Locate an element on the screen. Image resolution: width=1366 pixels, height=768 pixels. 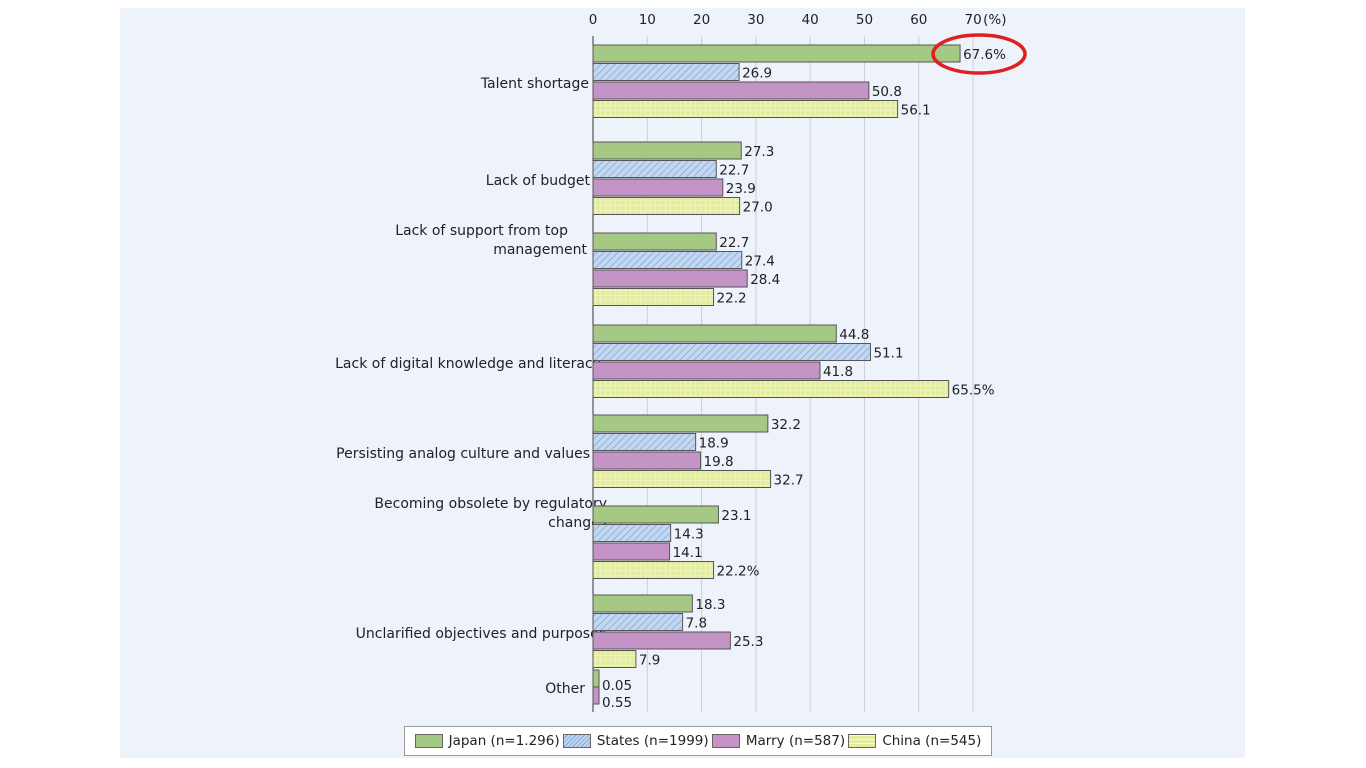
legend-item: Marry (n=587) is located at coordinates (778, 741).